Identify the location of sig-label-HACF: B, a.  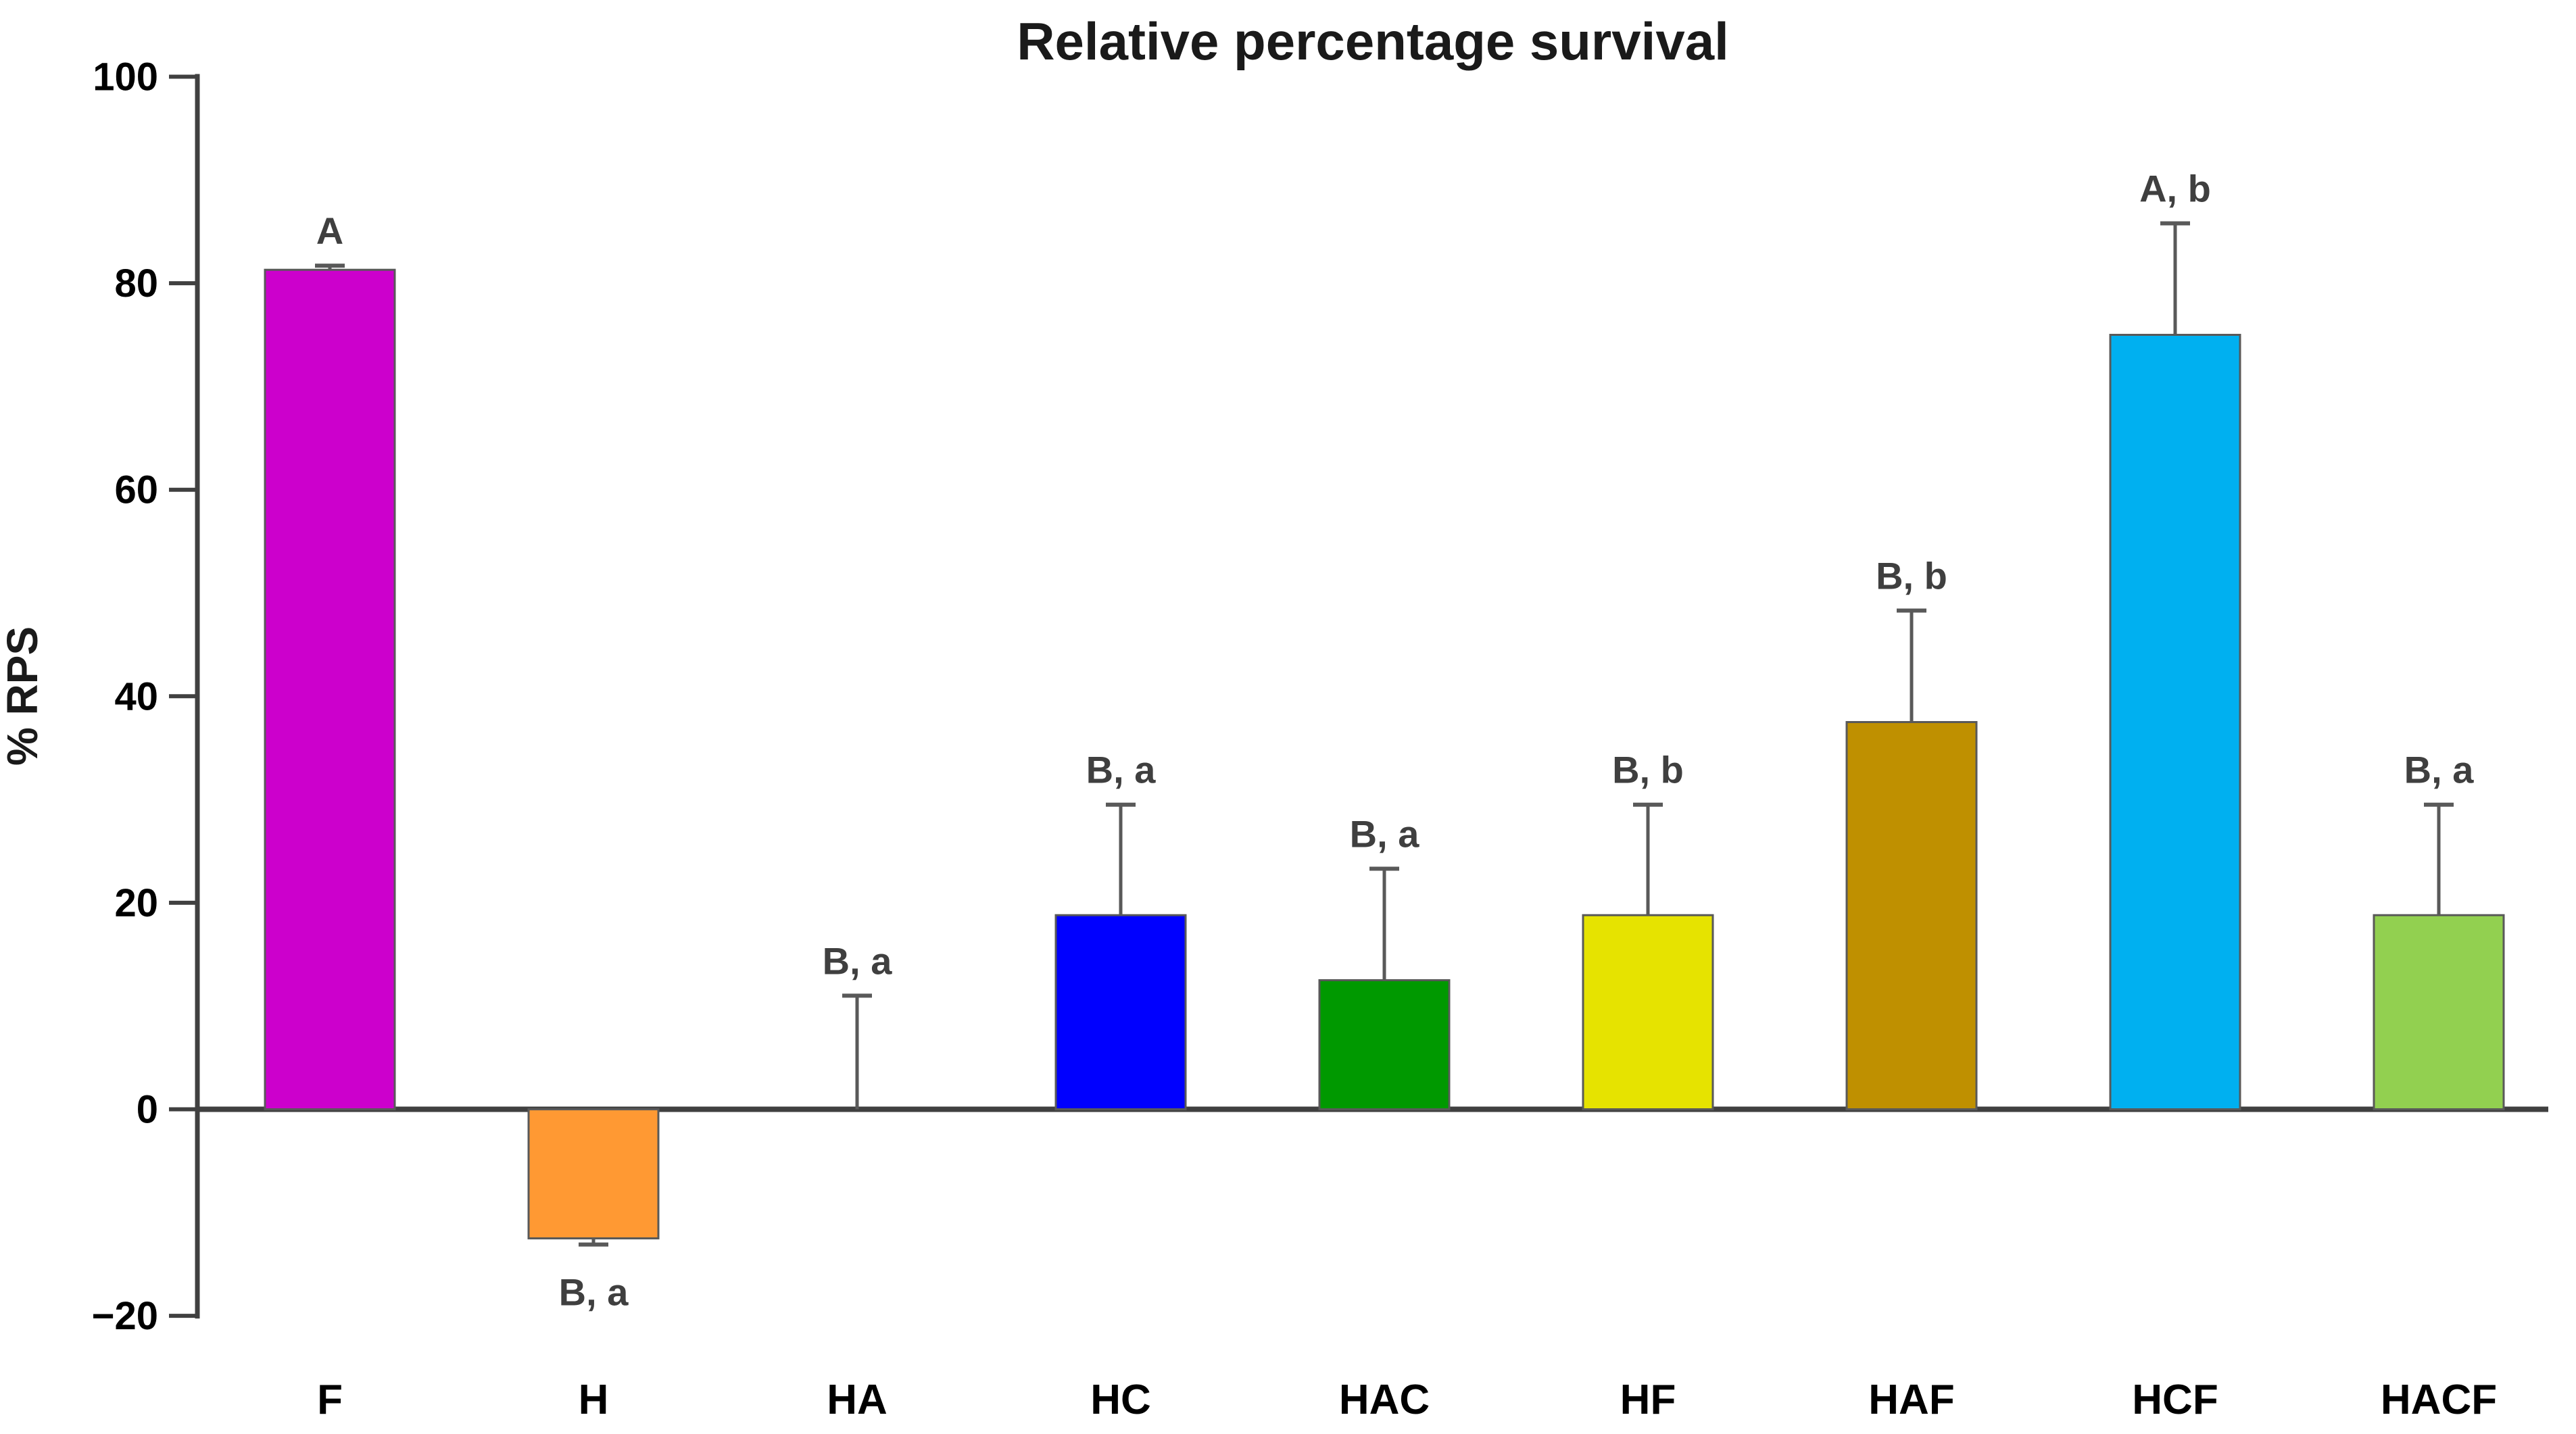
(2439, 770).